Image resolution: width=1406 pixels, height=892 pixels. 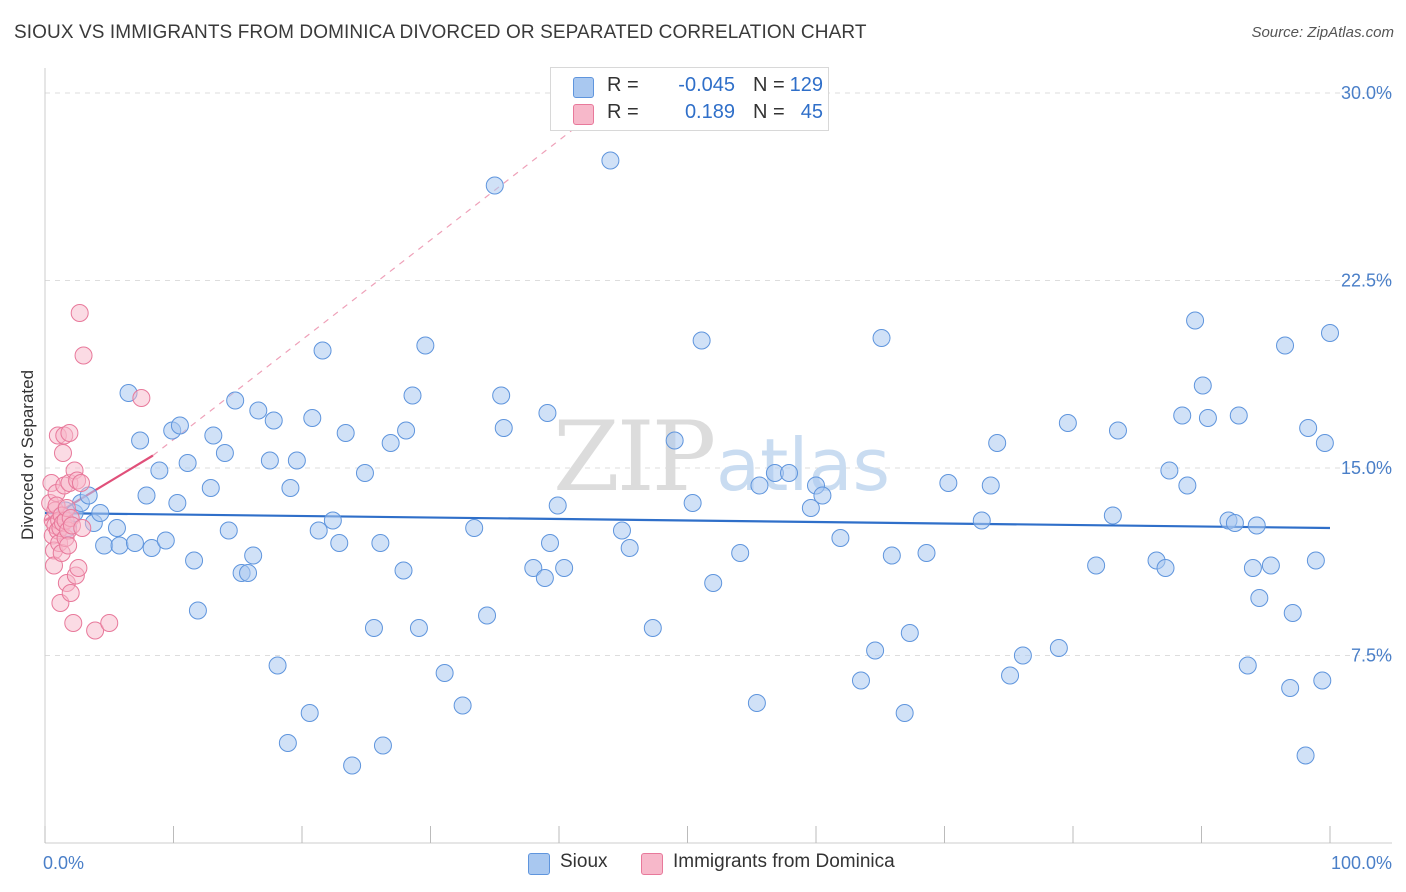 What do you see at coordinates (1366, 281) in the screenshot?
I see `y-tick-label: 22.5%` at bounding box center [1366, 281].